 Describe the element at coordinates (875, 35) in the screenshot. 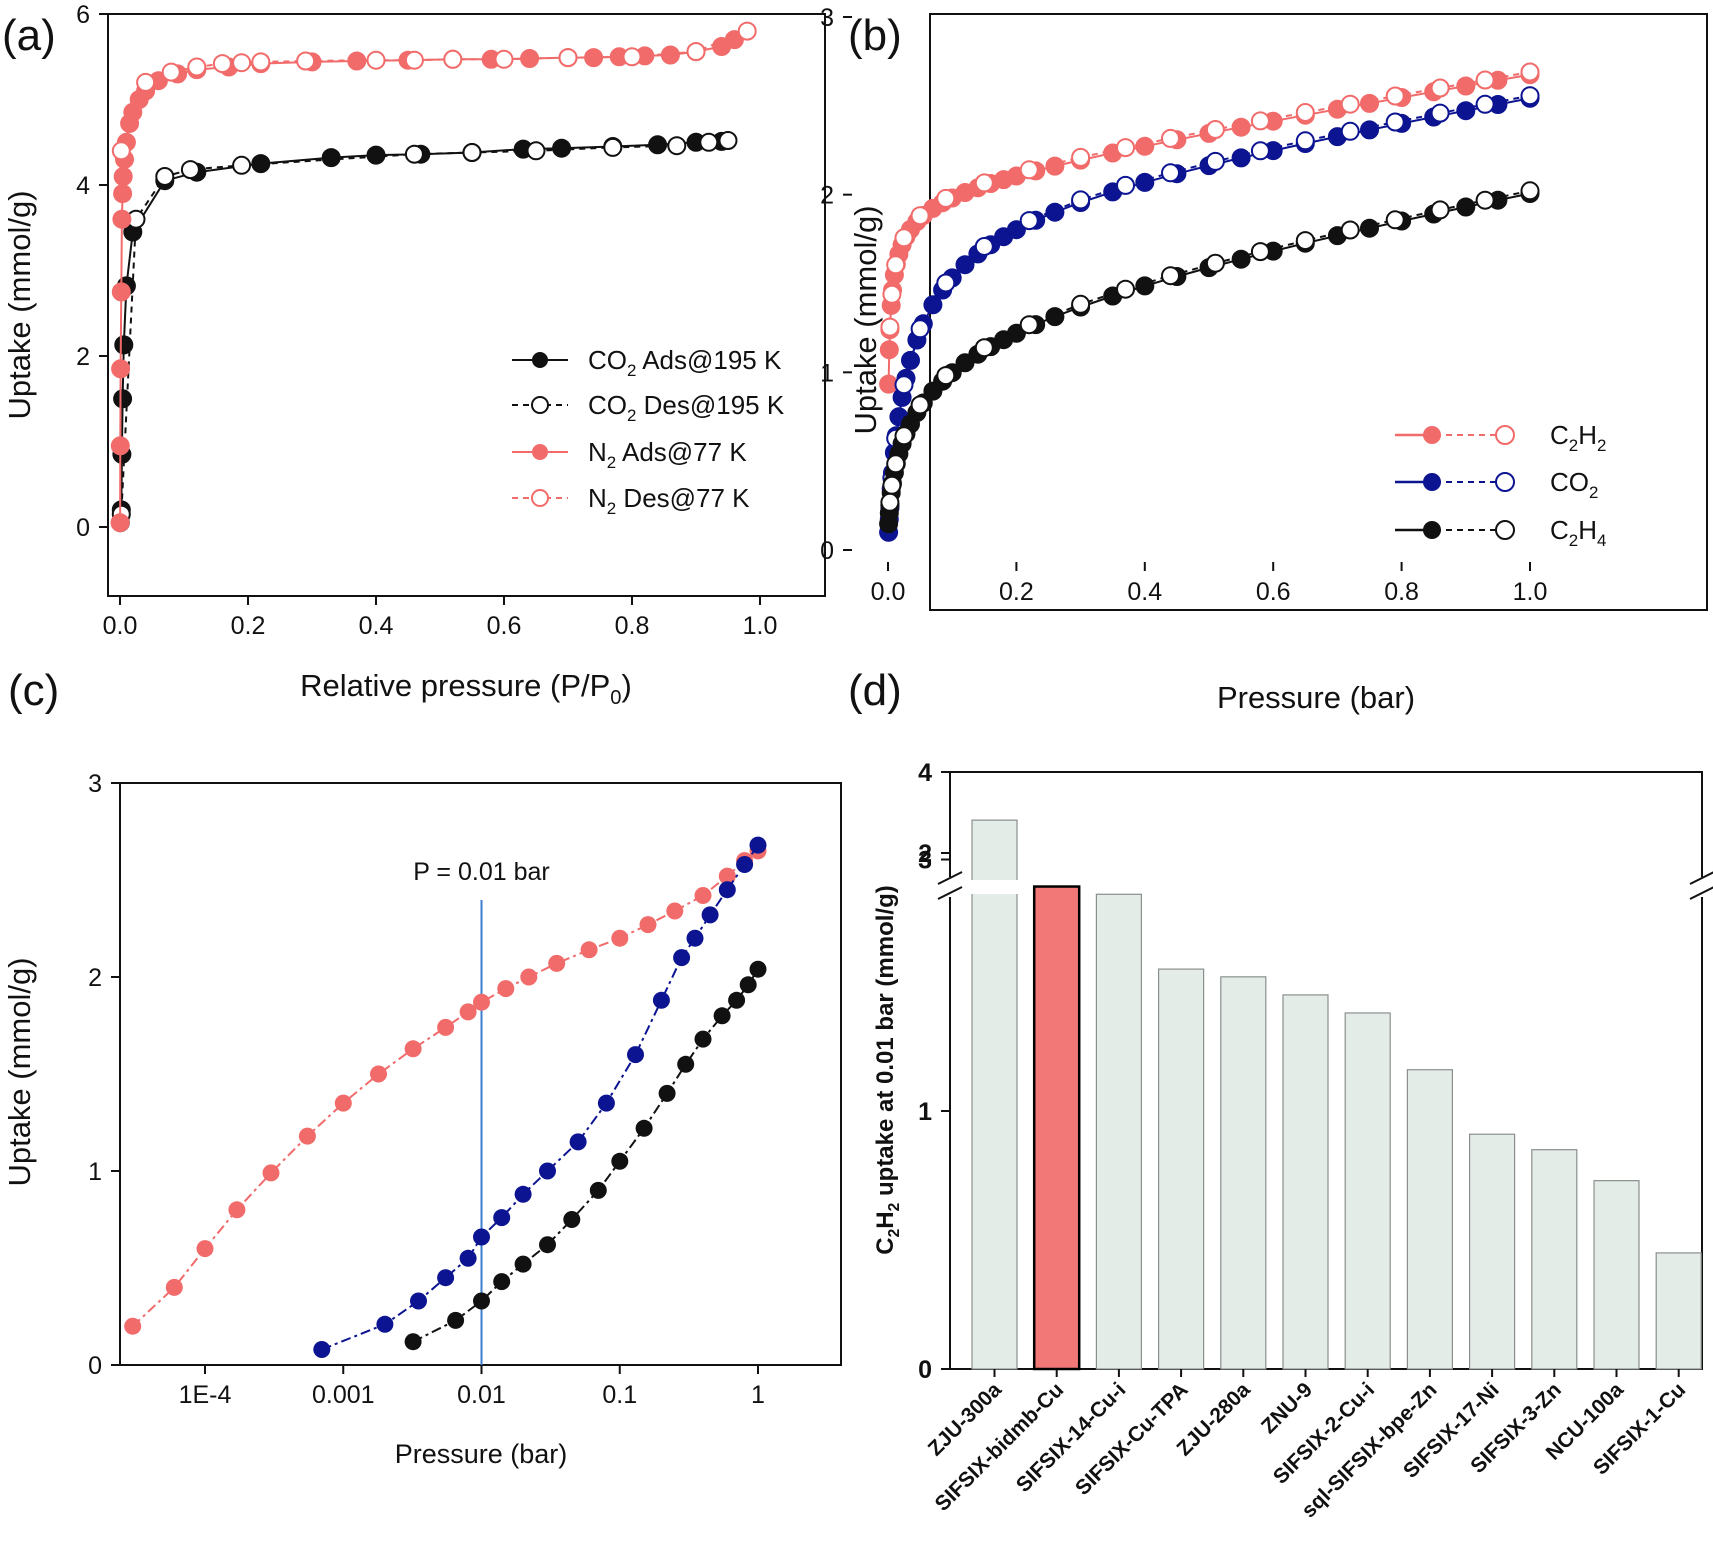

I see `panel-b-label: (b)` at that location.